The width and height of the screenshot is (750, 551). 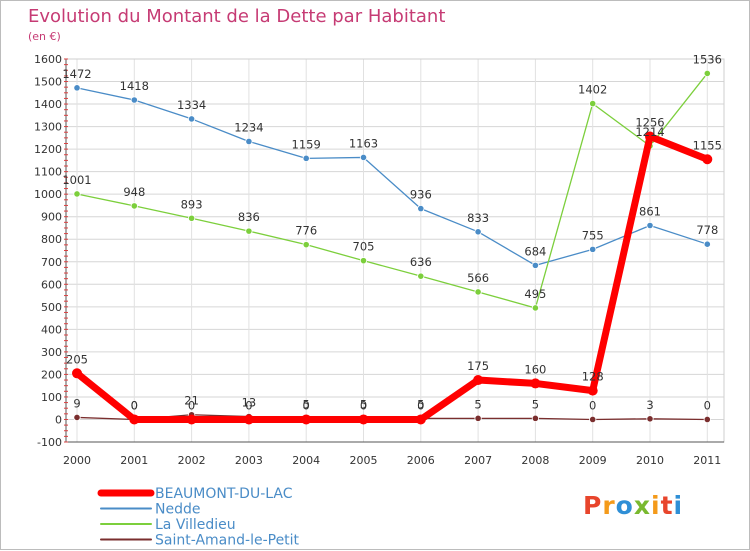 I want to click on data-label: 893, so click(x=192, y=204).